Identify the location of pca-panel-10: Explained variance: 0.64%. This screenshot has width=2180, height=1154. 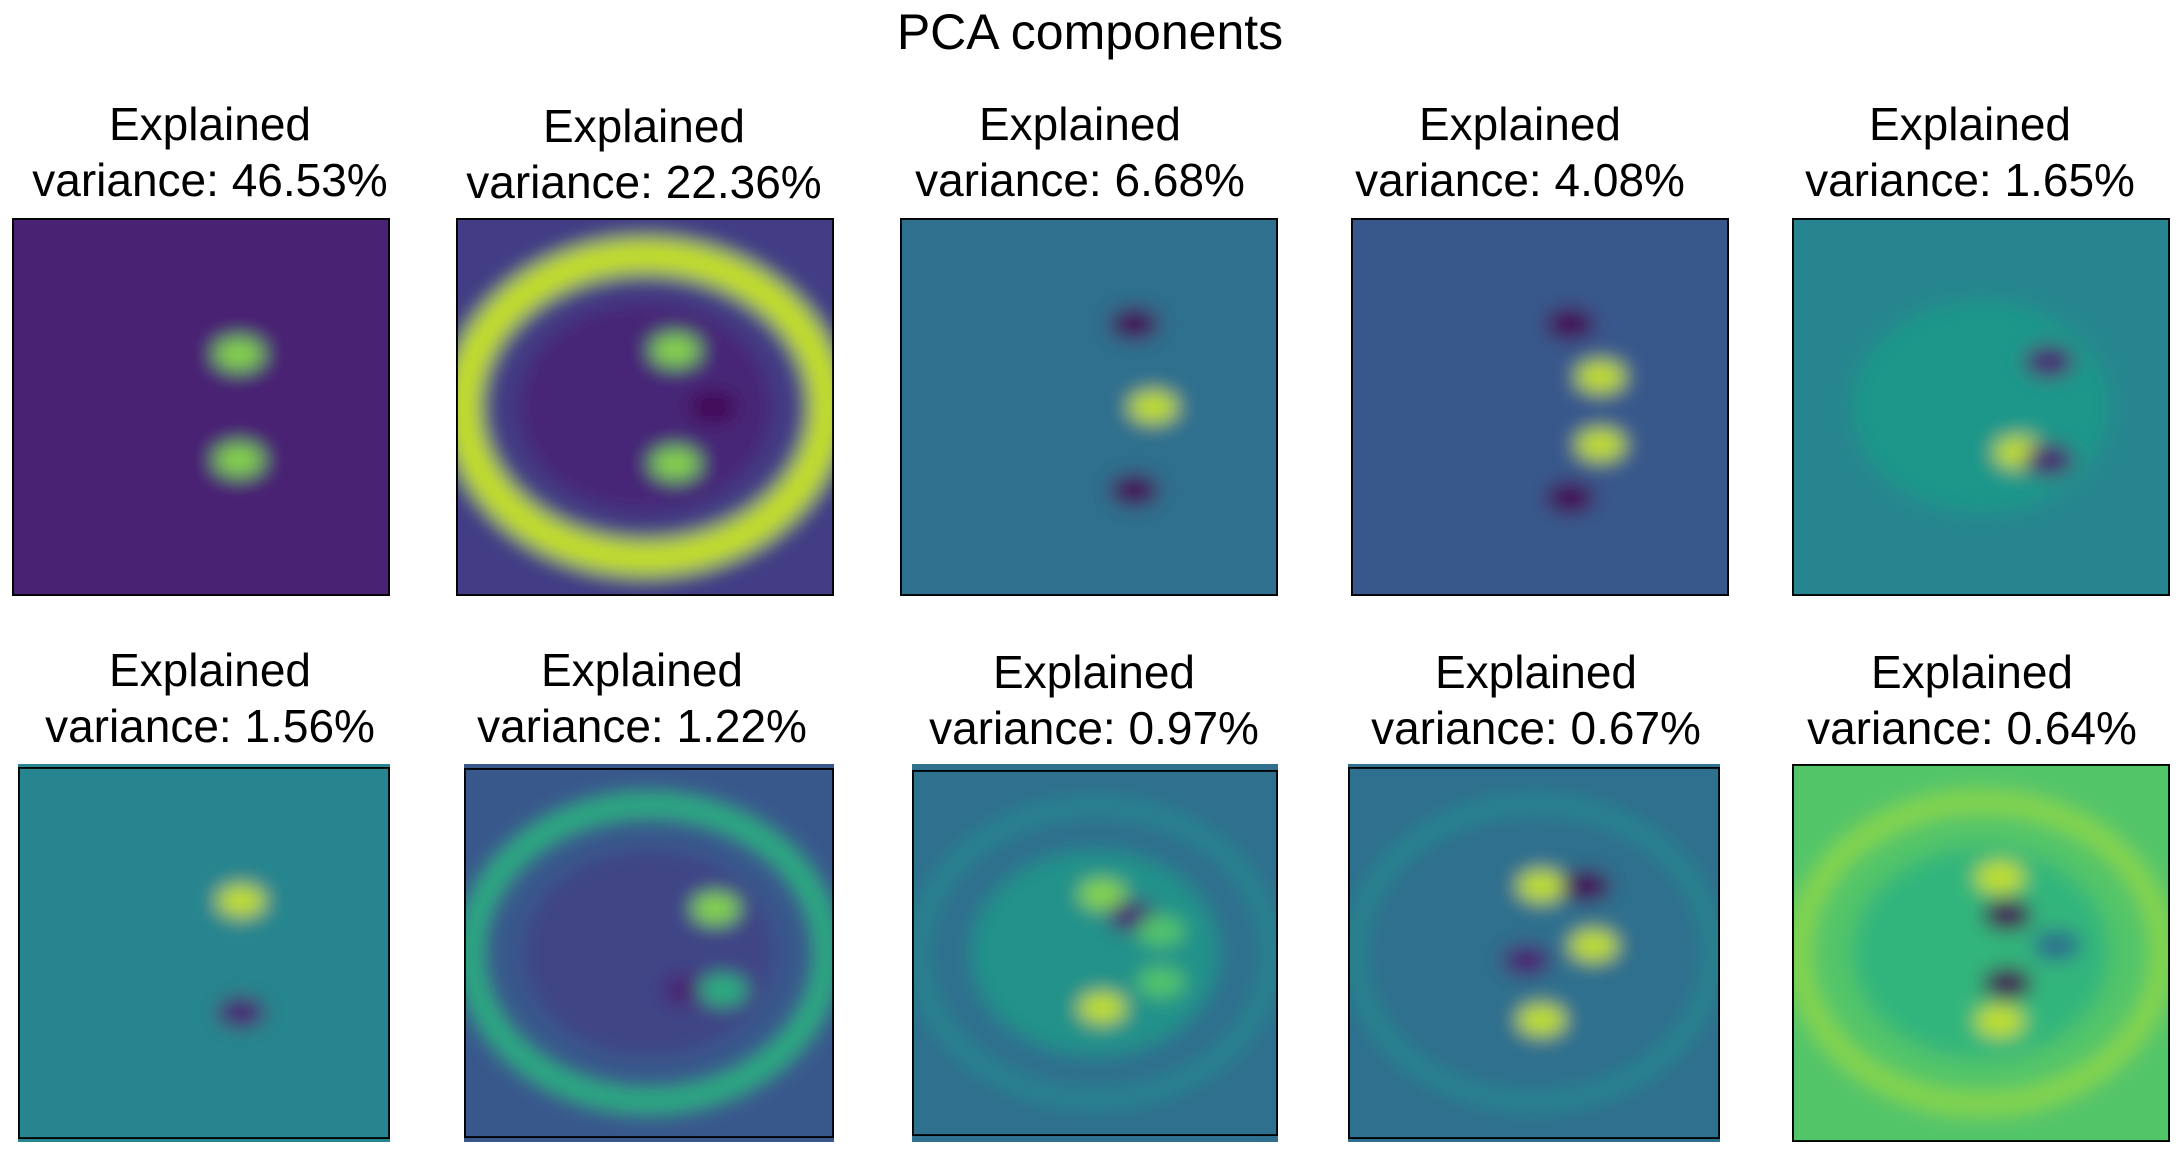
(1971, 899).